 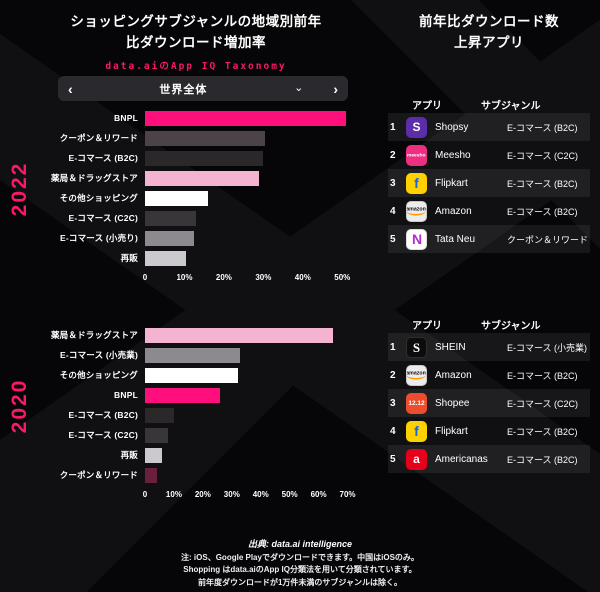 I want to click on app-rank-row: 2 meesho Meesho E-コマース (C2C), so click(x=489, y=155).